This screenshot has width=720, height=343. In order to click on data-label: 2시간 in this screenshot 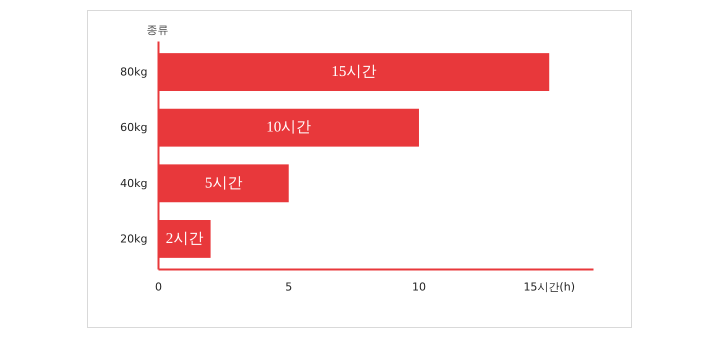, I will do `click(185, 238)`.